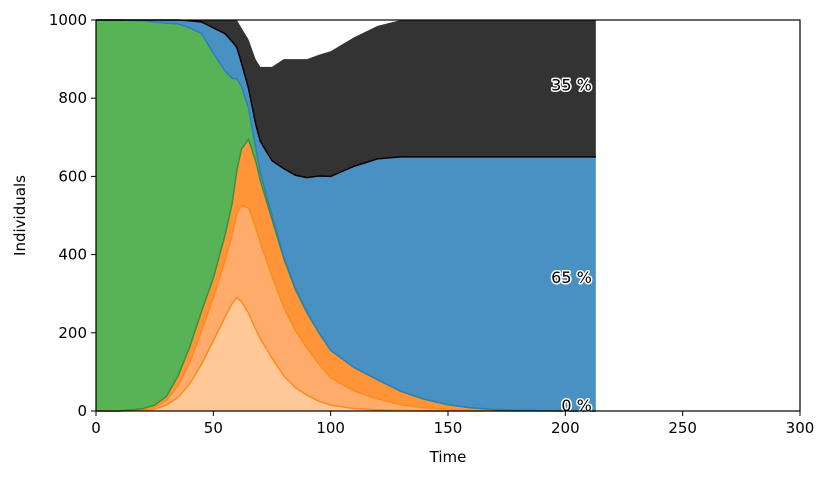  Describe the element at coordinates (72, 98) in the screenshot. I see `y-tick-label: 800` at that location.